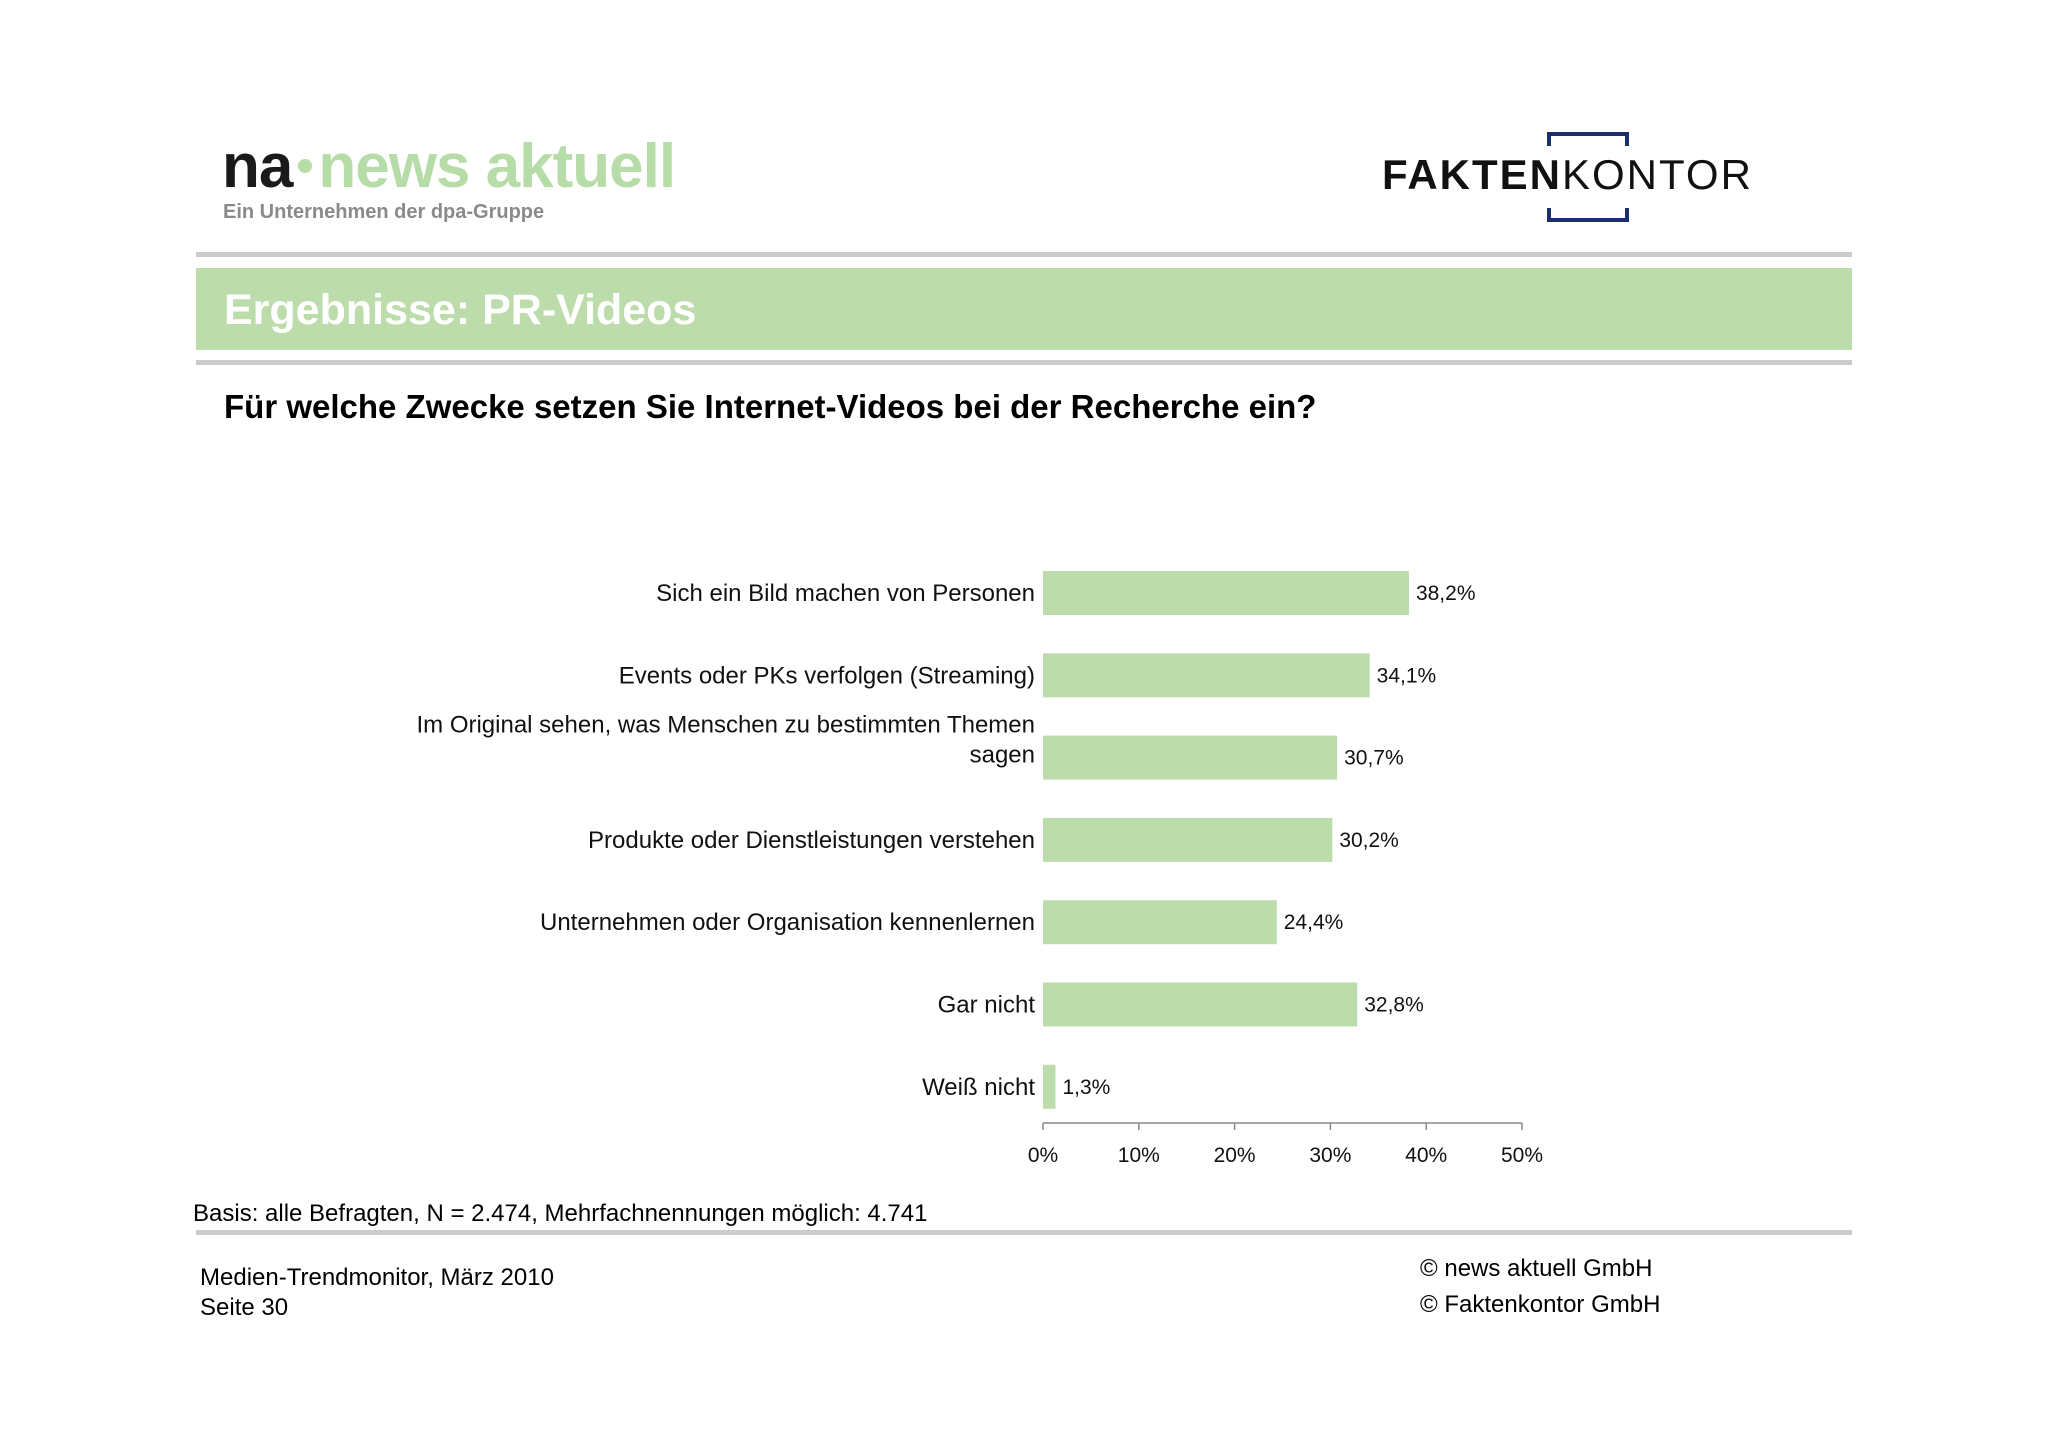 The image size is (2048, 1447). I want to click on logo-news-text: news aktuell, so click(497, 166).